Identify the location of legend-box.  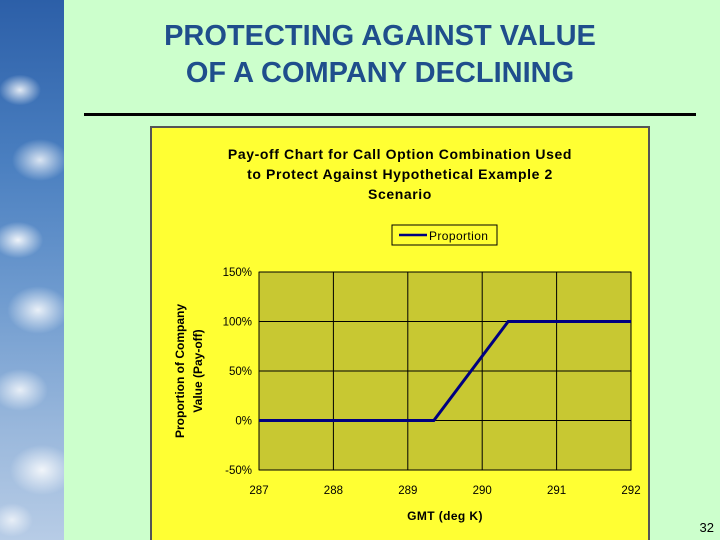
(444, 235).